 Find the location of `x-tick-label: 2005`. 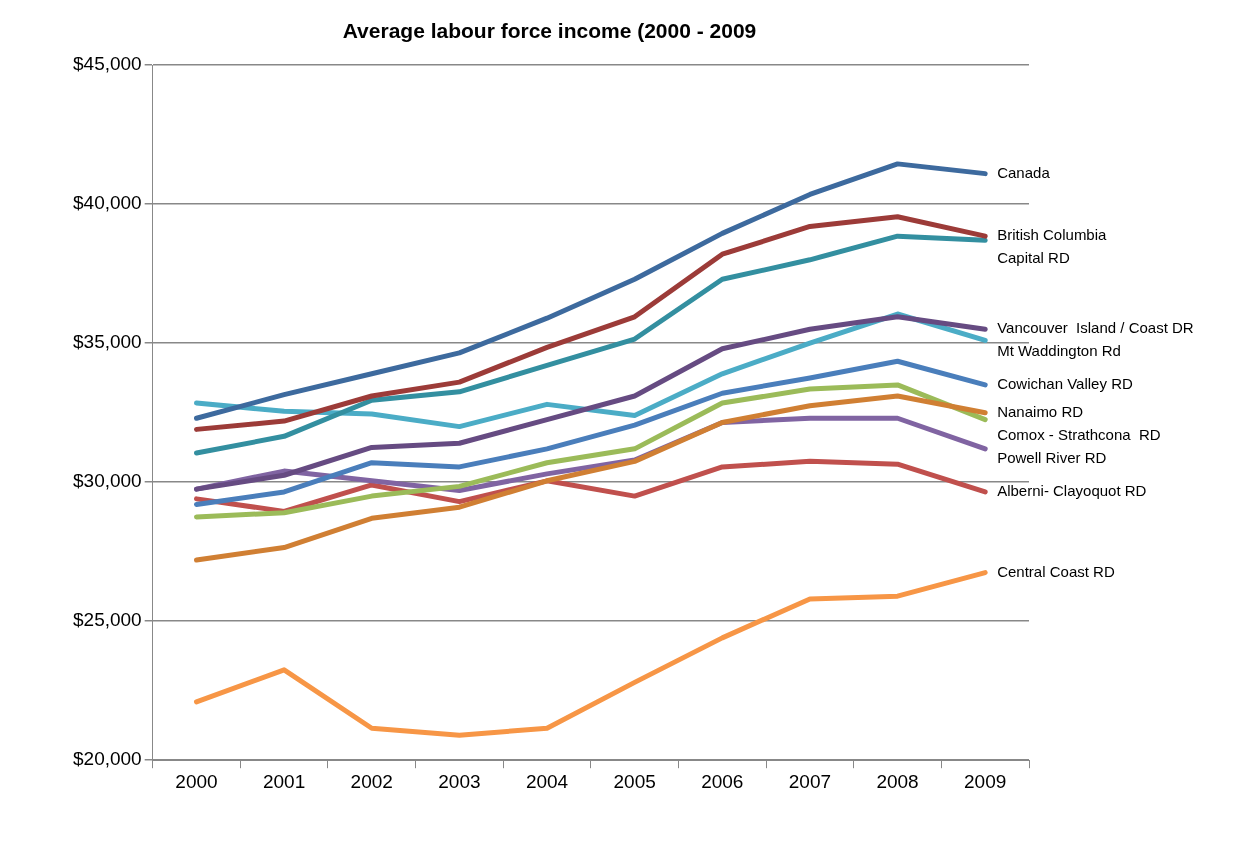

x-tick-label: 2005 is located at coordinates (634, 781).